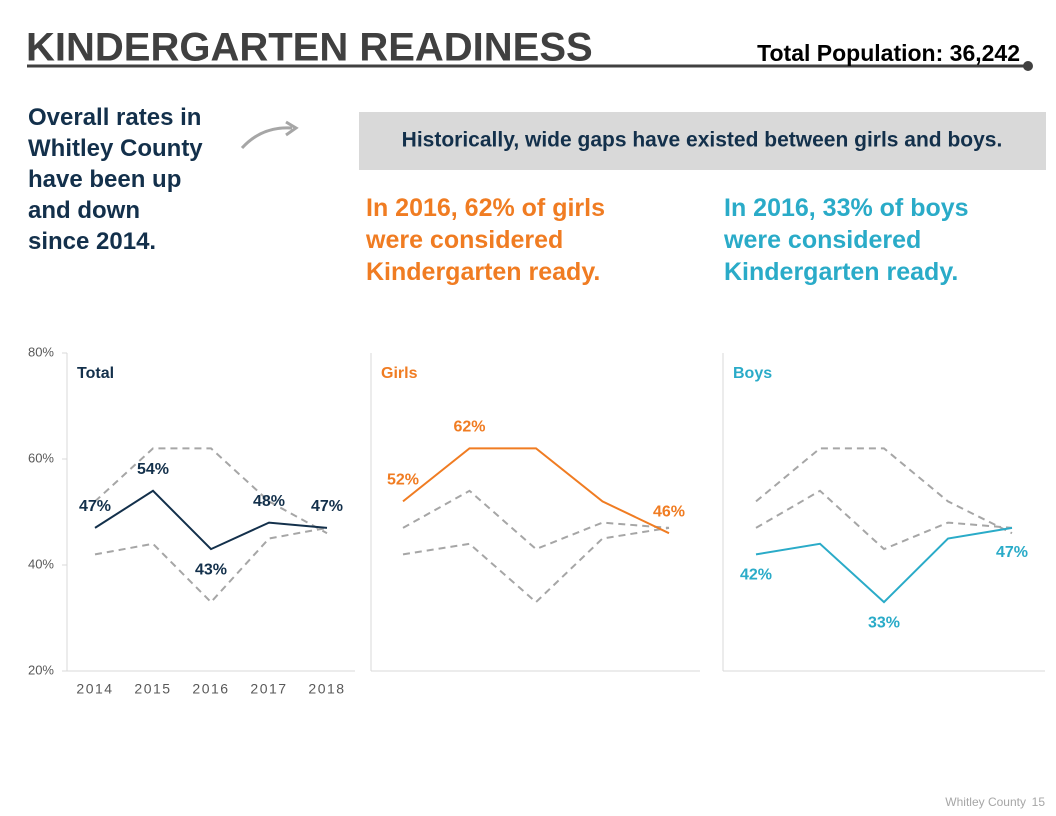  What do you see at coordinates (152, 689) in the screenshot?
I see `x-tick-label: 2015` at bounding box center [152, 689].